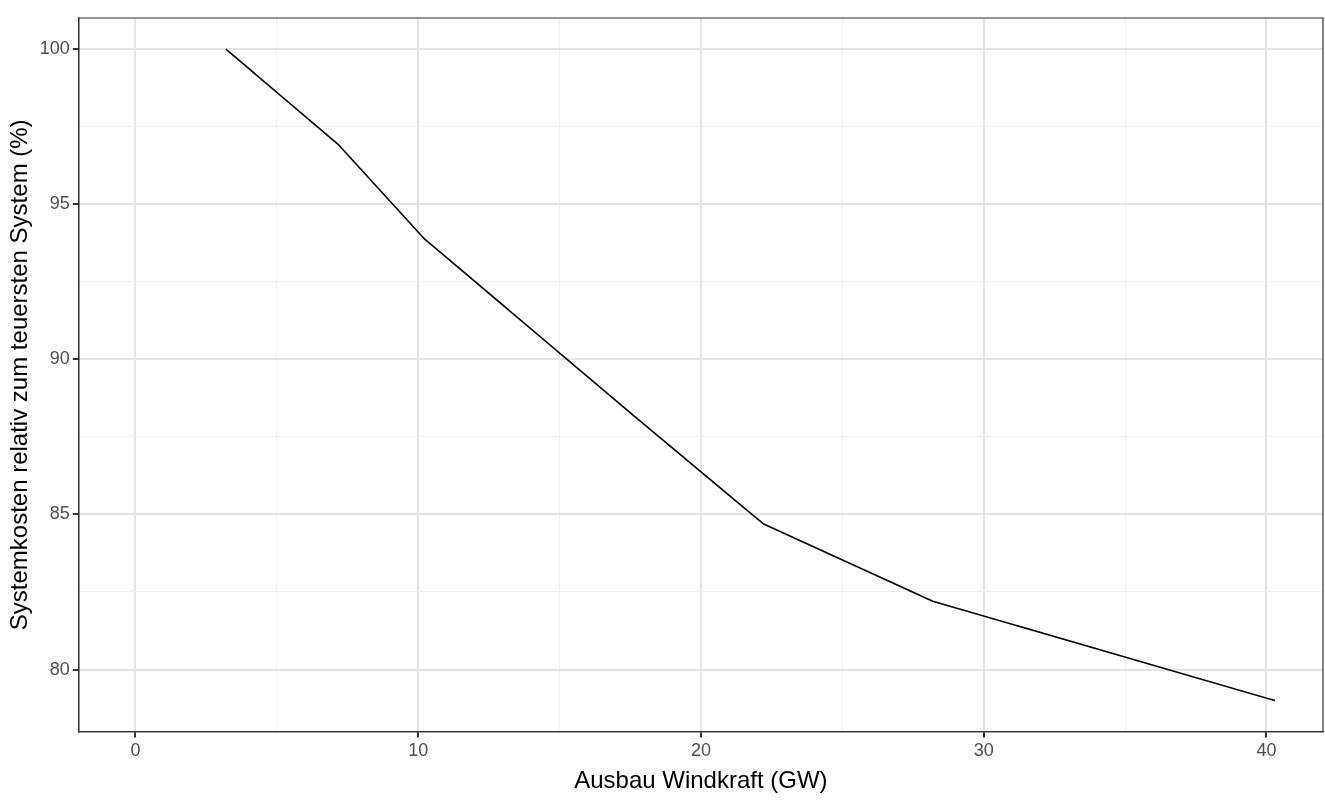  Describe the element at coordinates (418, 750) in the screenshot. I see `x-tick-label: 10` at that location.